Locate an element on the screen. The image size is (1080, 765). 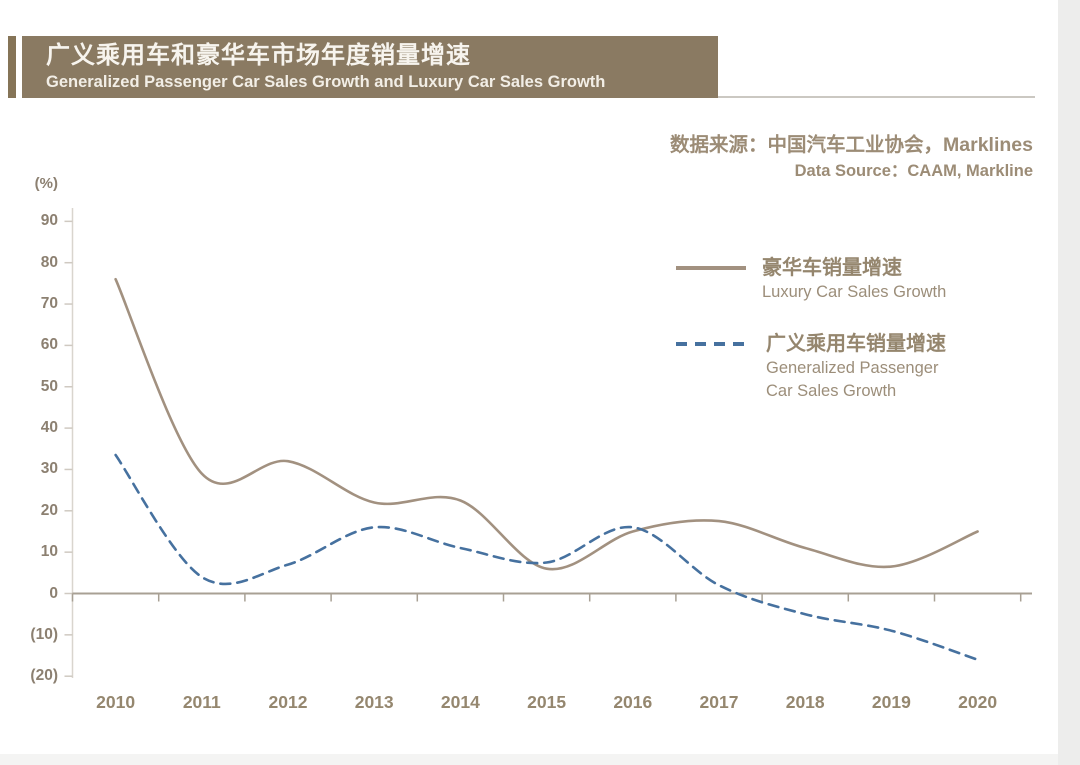
y-axis-tick-label: 90 is located at coordinates (49, 221).